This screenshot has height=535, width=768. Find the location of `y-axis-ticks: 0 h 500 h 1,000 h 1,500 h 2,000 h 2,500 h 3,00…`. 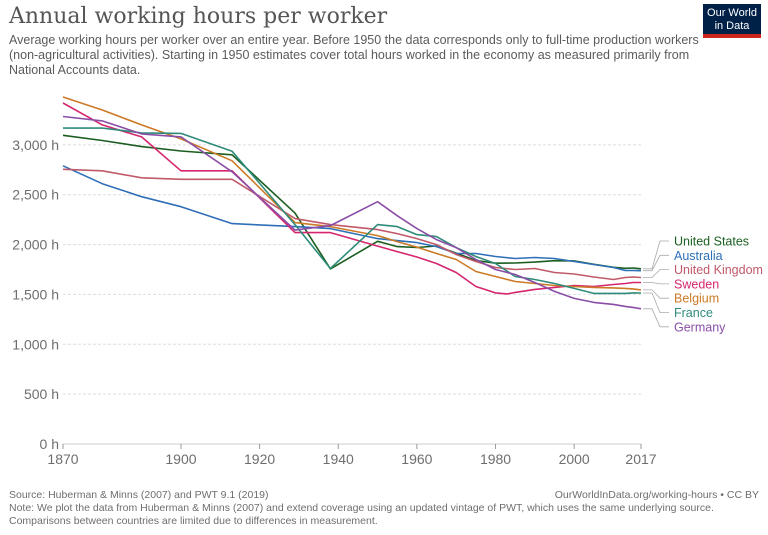

y-axis-ticks: 0 h 500 h 1,000 h 1,500 h 2,000 h 2,500 h 3,00… is located at coordinates (35, 294).